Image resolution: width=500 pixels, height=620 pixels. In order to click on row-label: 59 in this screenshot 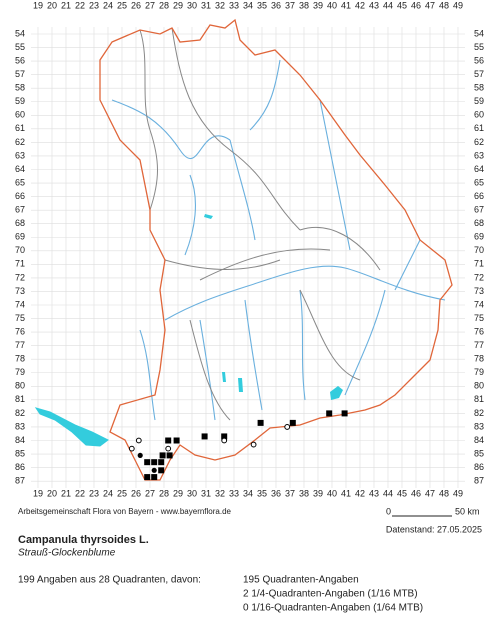, I will do `click(479, 101)`.